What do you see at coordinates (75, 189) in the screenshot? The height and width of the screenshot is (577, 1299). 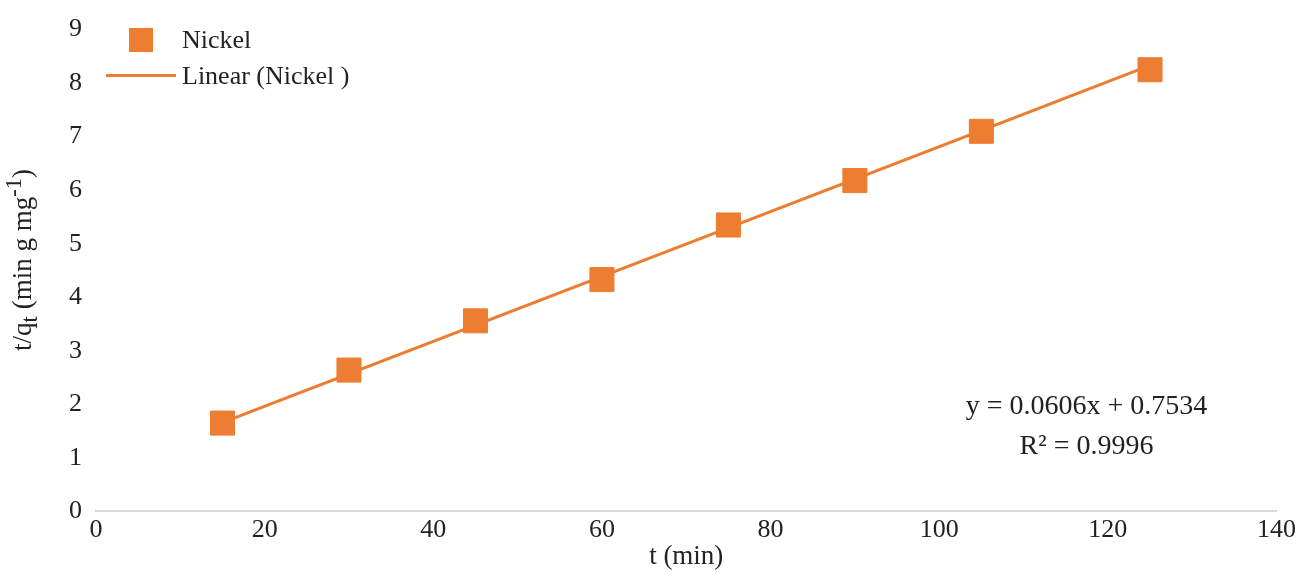 I see `y-tick-label: 6` at bounding box center [75, 189].